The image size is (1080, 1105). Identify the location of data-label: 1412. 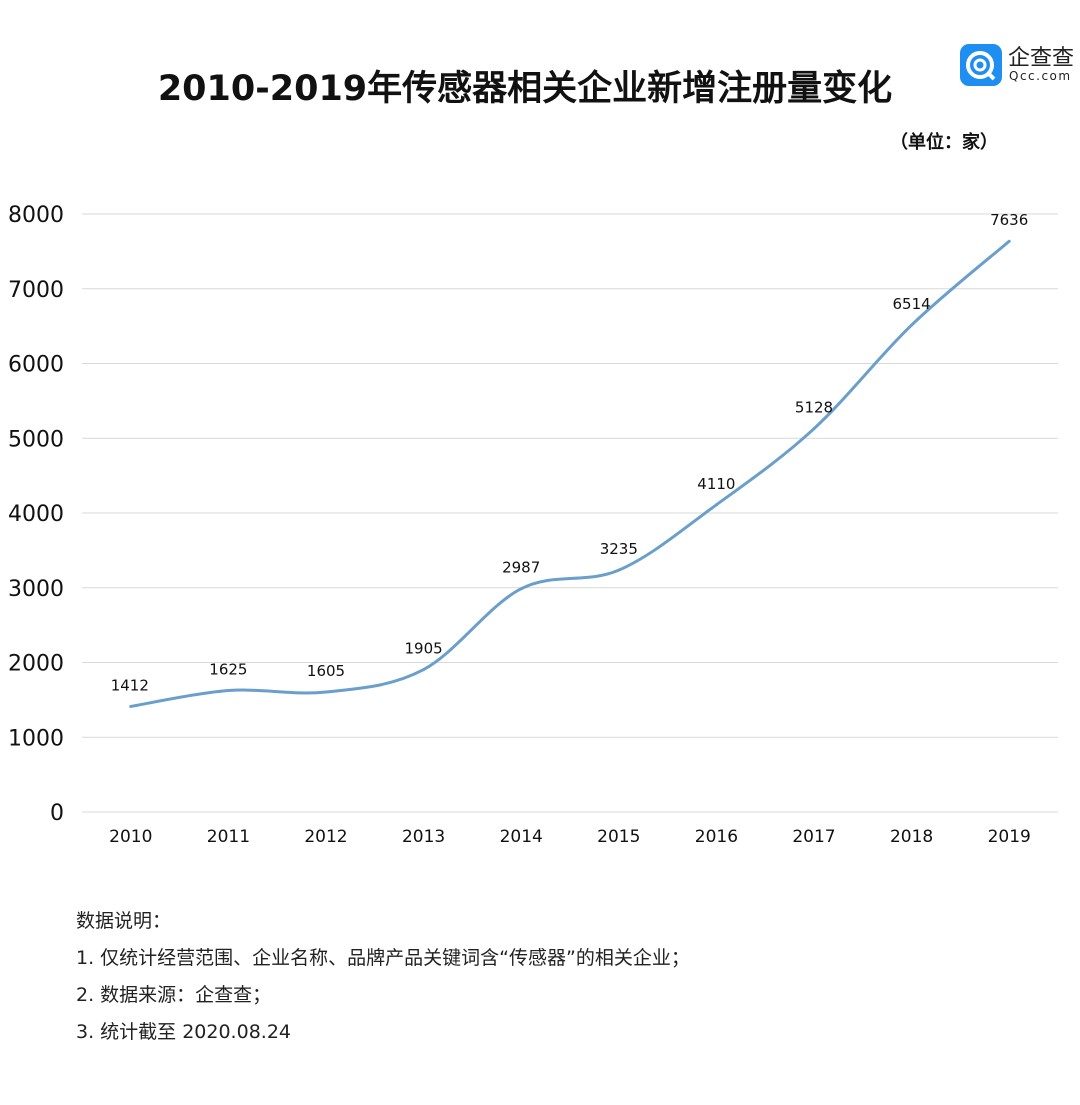
(130, 685).